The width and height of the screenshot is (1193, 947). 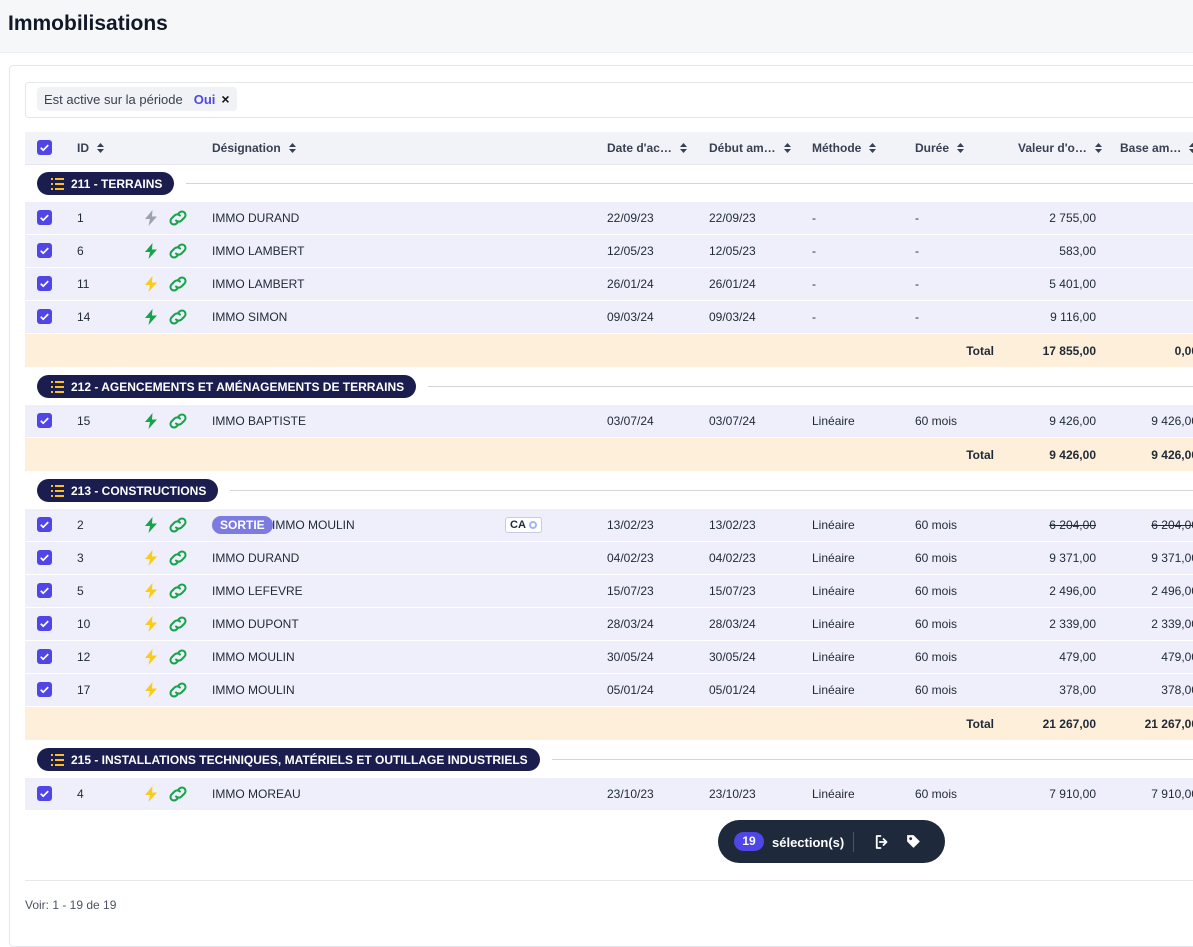 What do you see at coordinates (630, 624) in the screenshot?
I see `cell-text: 28/03/24` at bounding box center [630, 624].